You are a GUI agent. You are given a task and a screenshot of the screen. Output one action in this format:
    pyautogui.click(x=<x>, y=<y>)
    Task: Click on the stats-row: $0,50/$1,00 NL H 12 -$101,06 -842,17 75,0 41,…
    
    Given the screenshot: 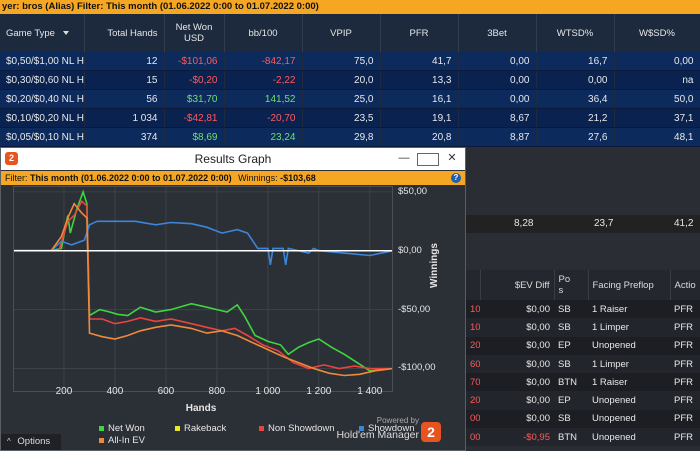 What is the action you would take?
    pyautogui.click(x=350, y=61)
    